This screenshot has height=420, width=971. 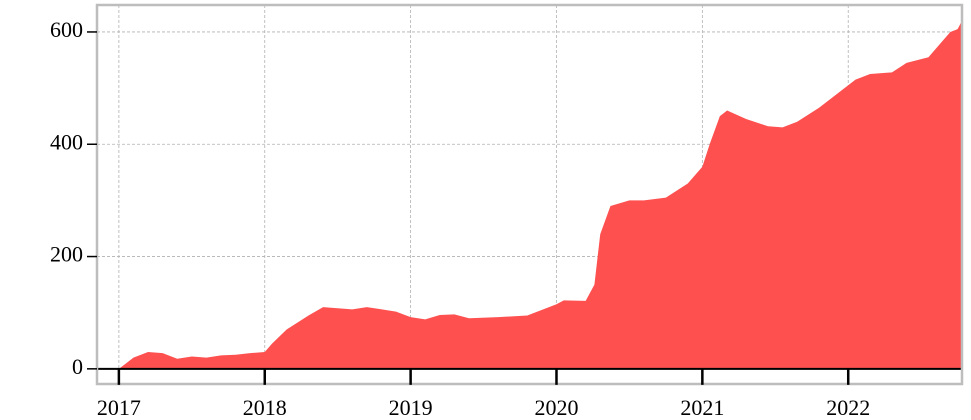 I want to click on x-tick-label: 2022, so click(x=848, y=407).